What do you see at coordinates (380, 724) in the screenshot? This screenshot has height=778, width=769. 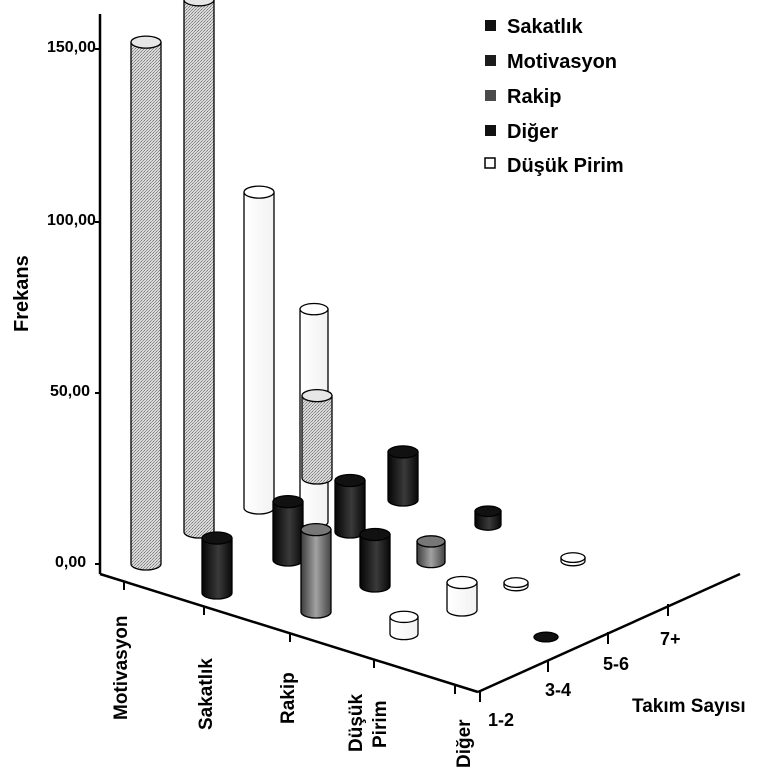 I see `category-label-line2: Pirim` at bounding box center [380, 724].